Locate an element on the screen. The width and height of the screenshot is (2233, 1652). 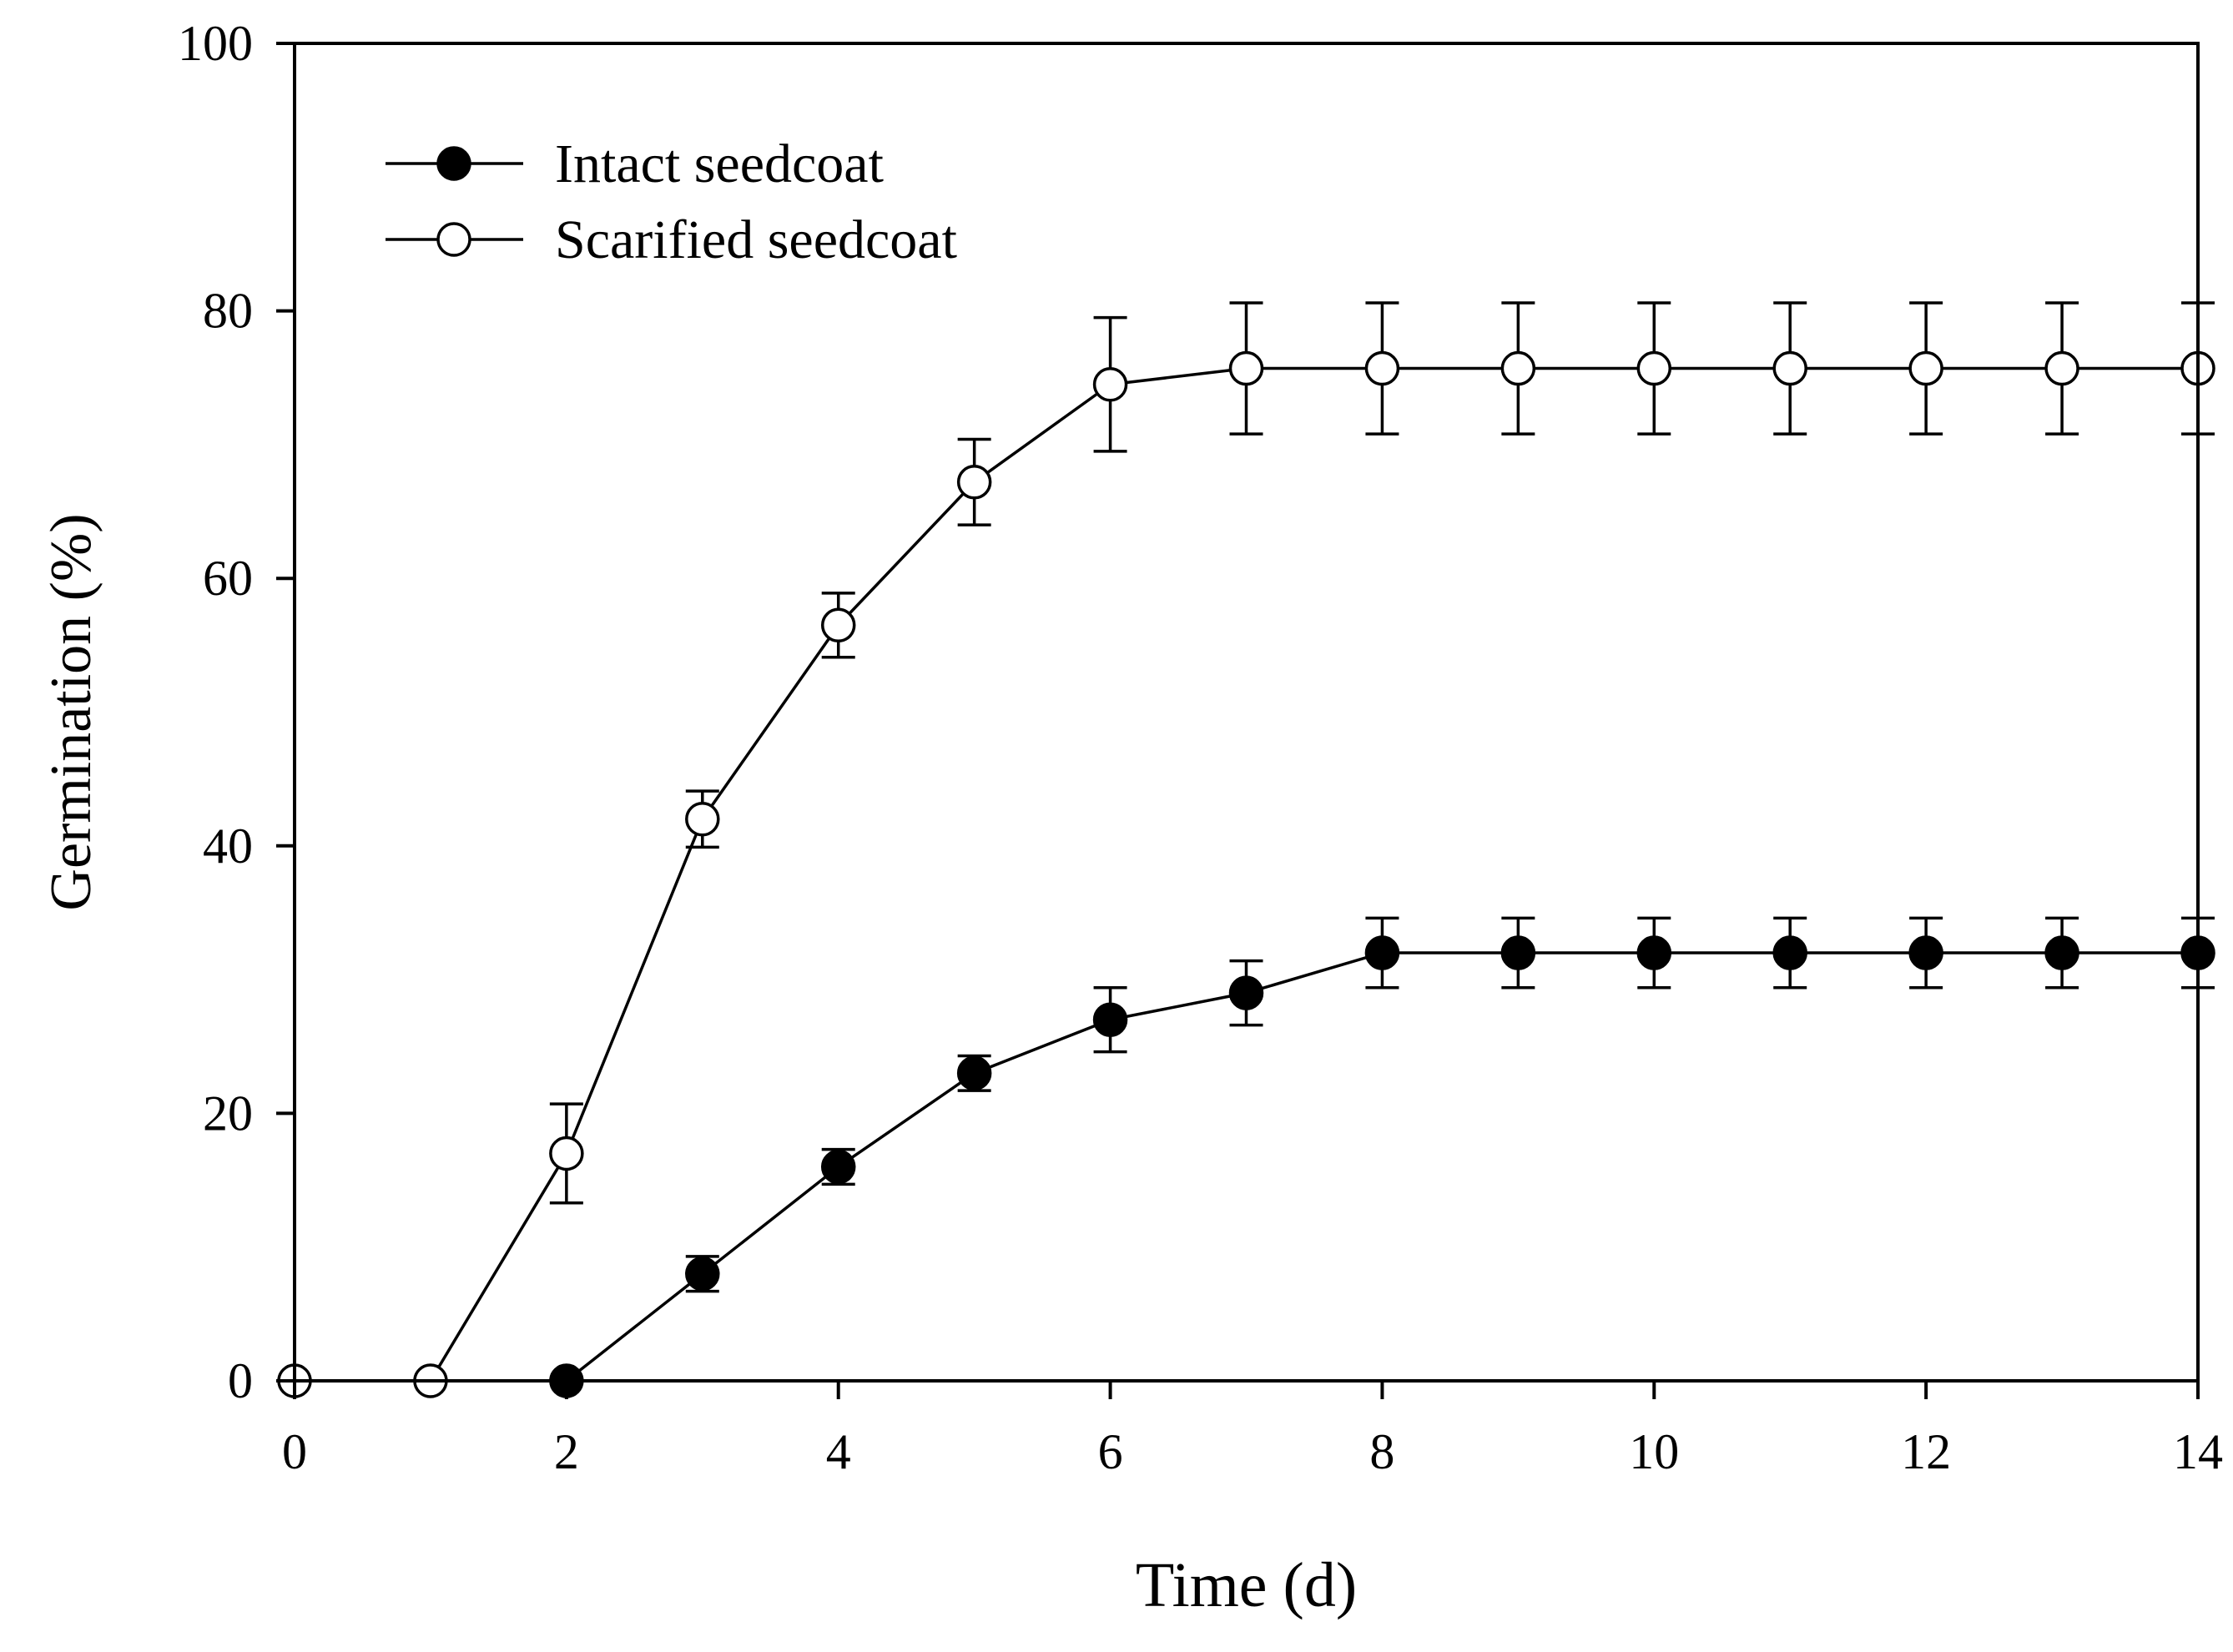
x-tick-label: 14 is located at coordinates (2198, 1452).